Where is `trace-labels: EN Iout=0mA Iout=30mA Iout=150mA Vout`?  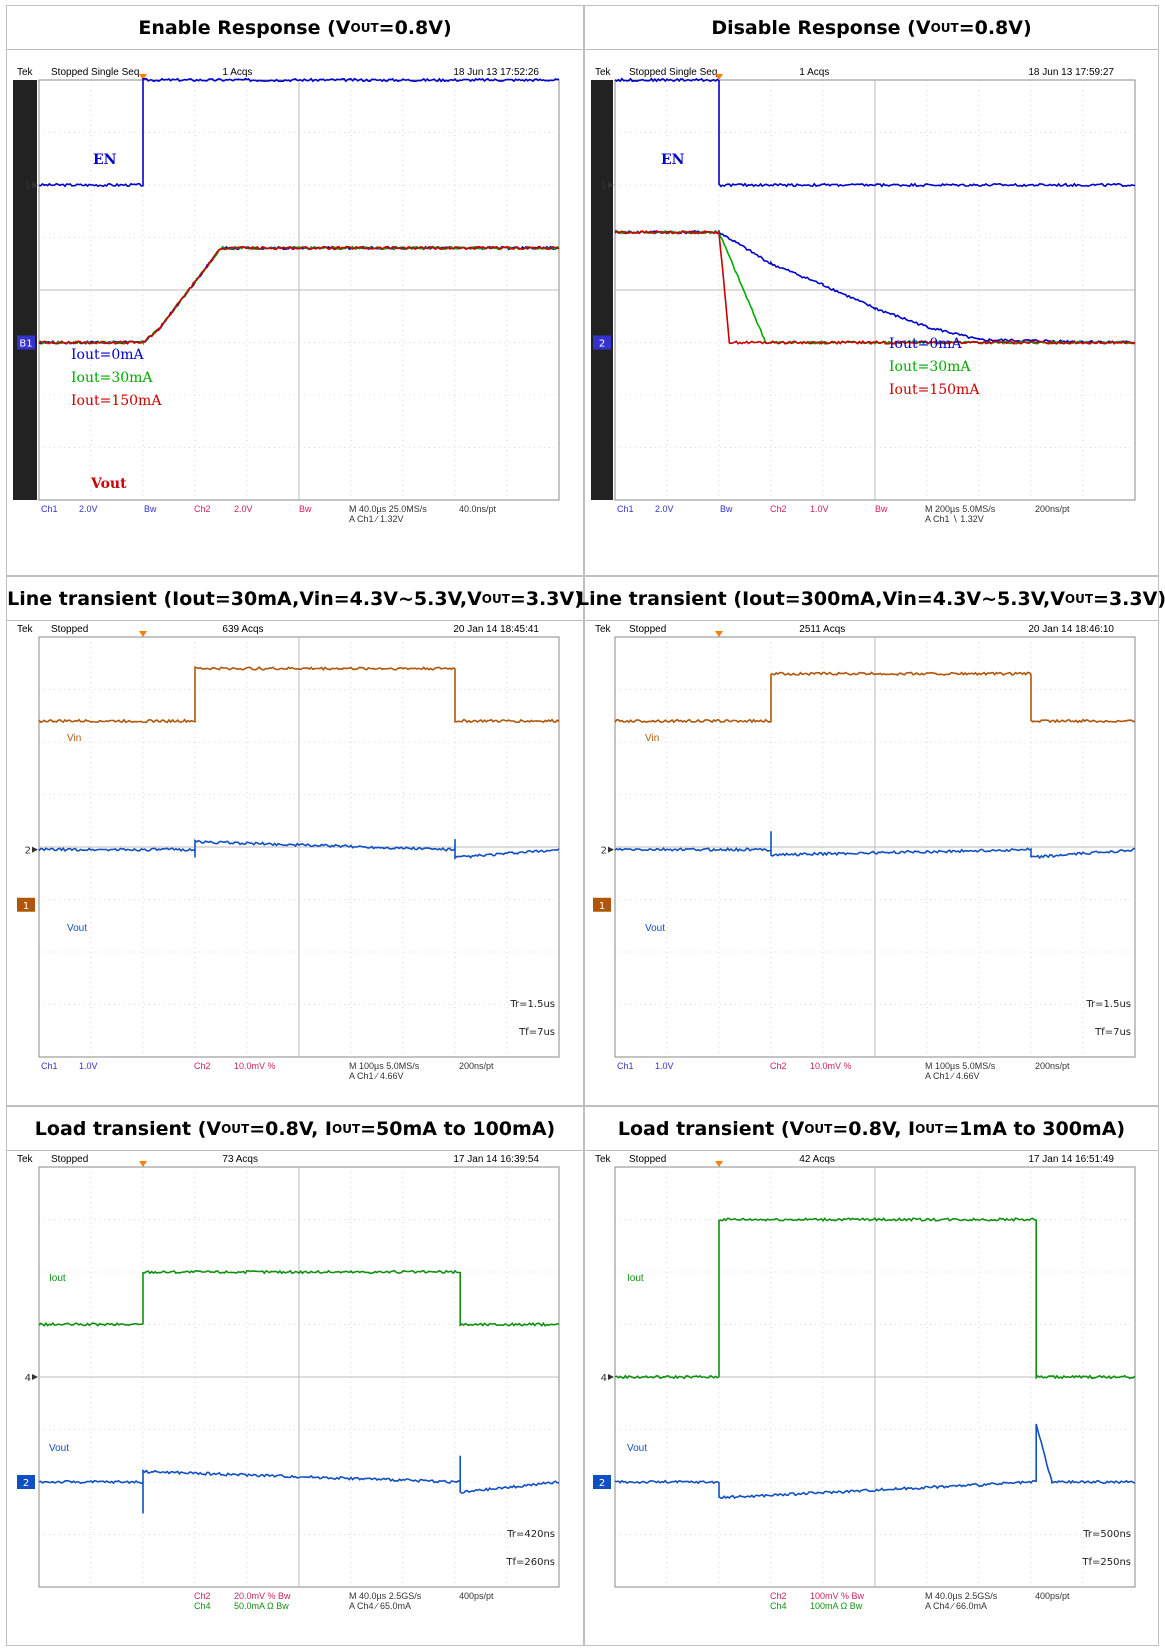 trace-labels: EN Iout=0mA Iout=30mA Iout=150mA Vout is located at coordinates (116, 322).